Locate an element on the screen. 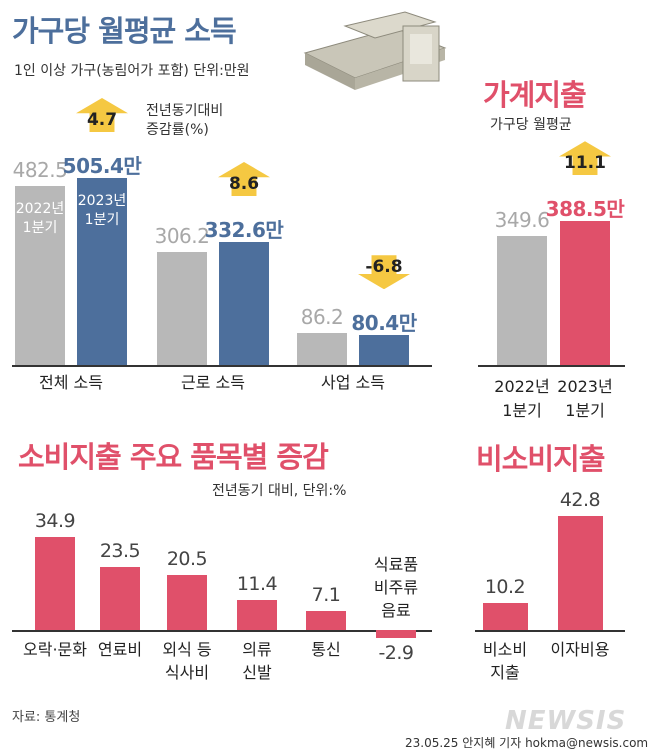  value-label: 332.6만 is located at coordinates (244, 229).